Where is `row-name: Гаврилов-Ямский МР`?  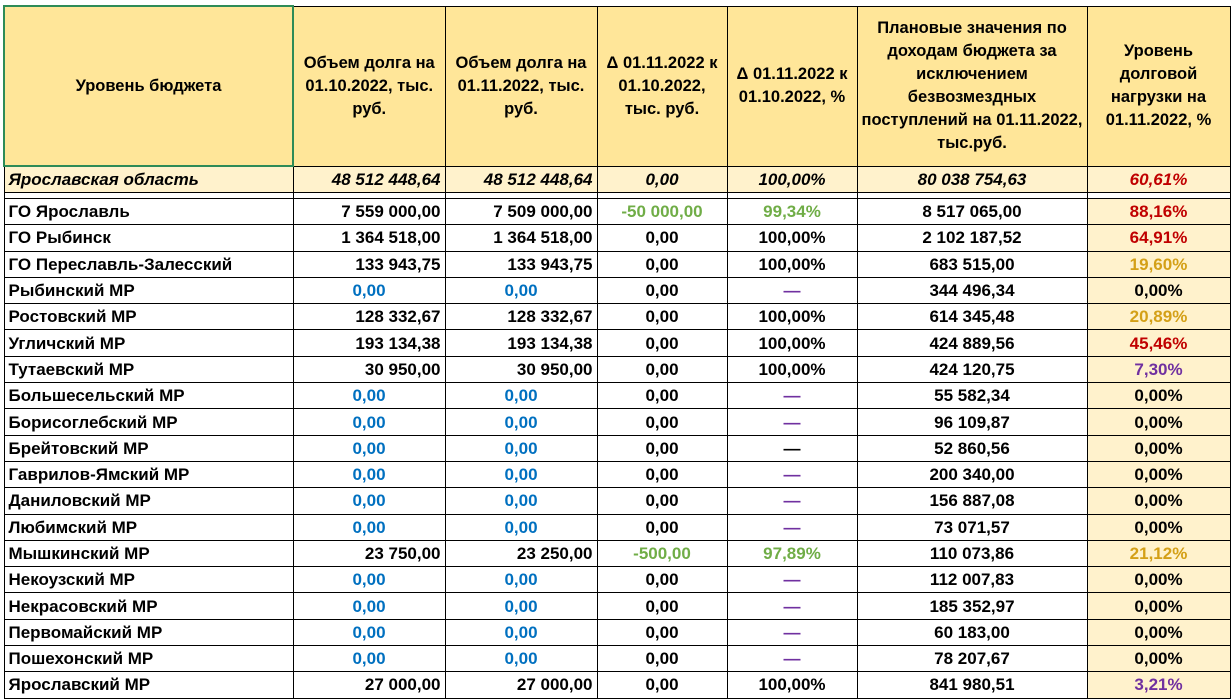 row-name: Гаврилов-Ямский МР is located at coordinates (148, 474).